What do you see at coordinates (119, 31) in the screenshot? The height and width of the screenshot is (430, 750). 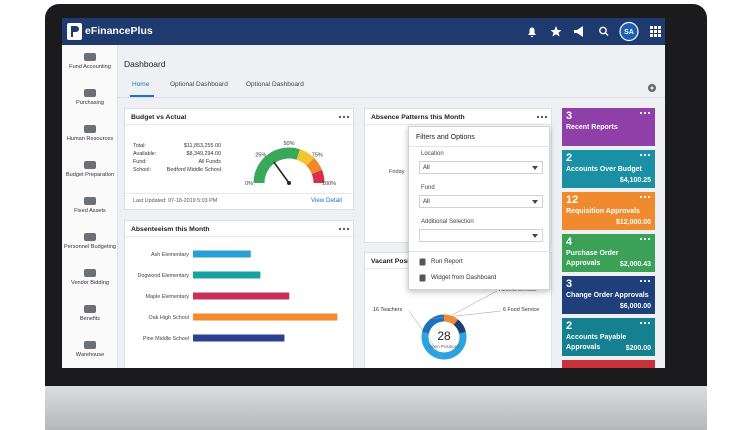 I see `brand: eFinancePlus` at bounding box center [119, 31].